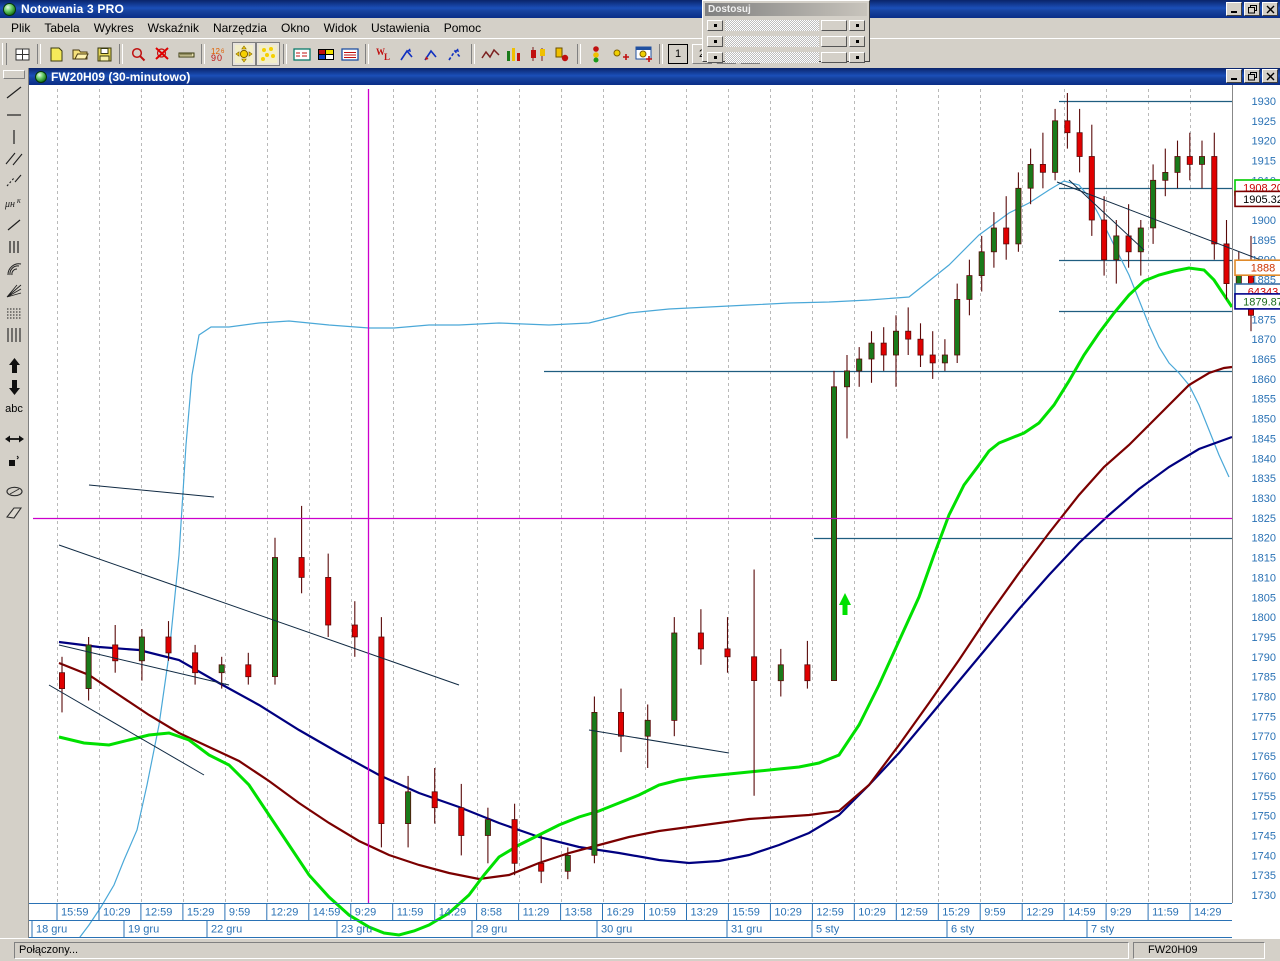 Image resolution: width=1280 pixels, height=961 pixels. What do you see at coordinates (219, 58) in the screenshot?
I see `svg-text: 0` at bounding box center [219, 58].